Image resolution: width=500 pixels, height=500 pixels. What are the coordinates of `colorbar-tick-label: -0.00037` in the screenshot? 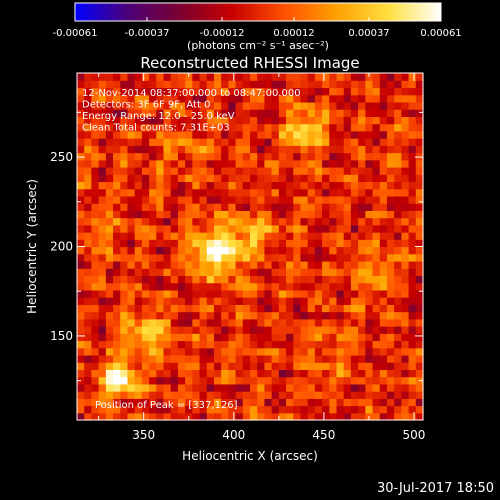 It's located at (147, 33).